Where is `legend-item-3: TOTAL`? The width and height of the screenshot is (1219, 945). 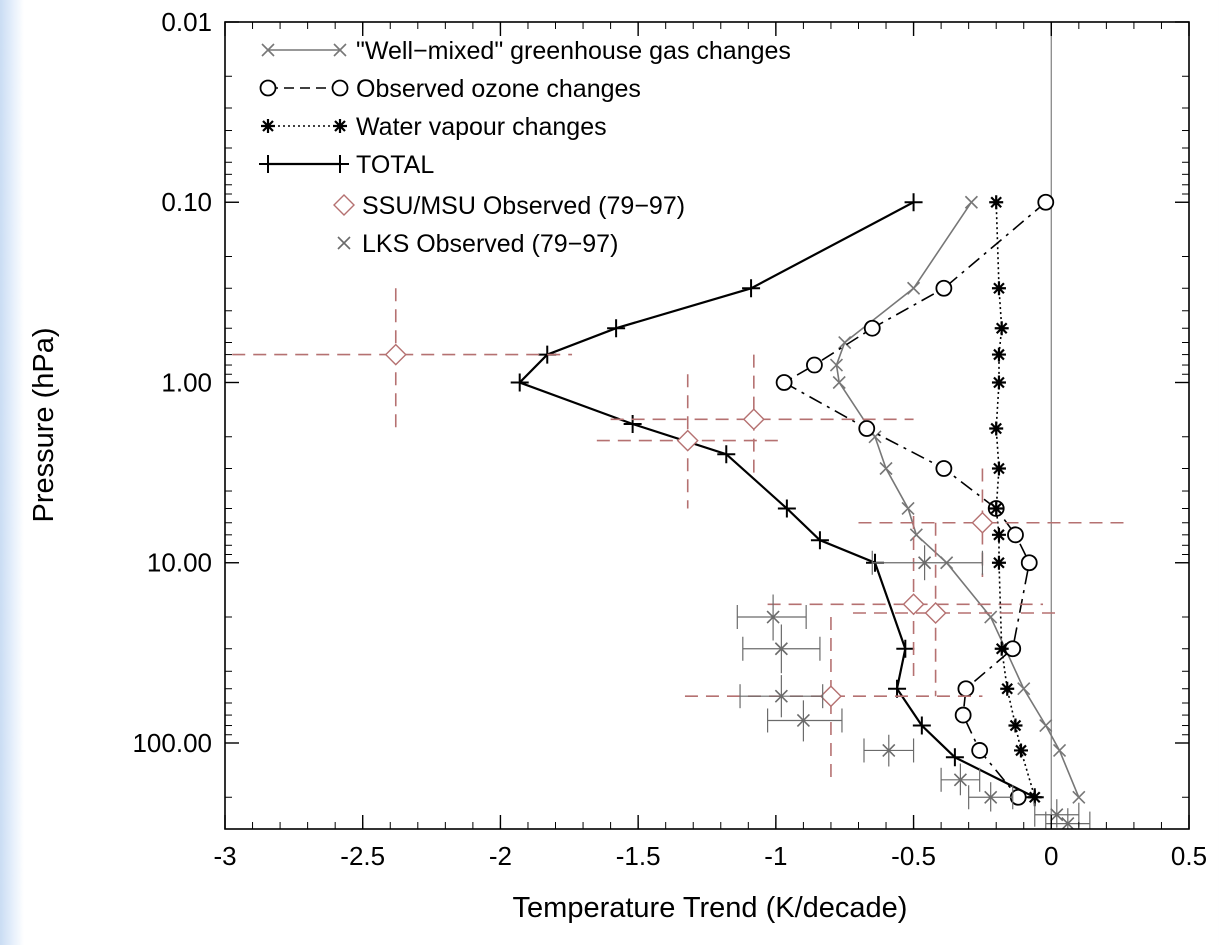
legend-item-3: TOTAL is located at coordinates (346, 165).